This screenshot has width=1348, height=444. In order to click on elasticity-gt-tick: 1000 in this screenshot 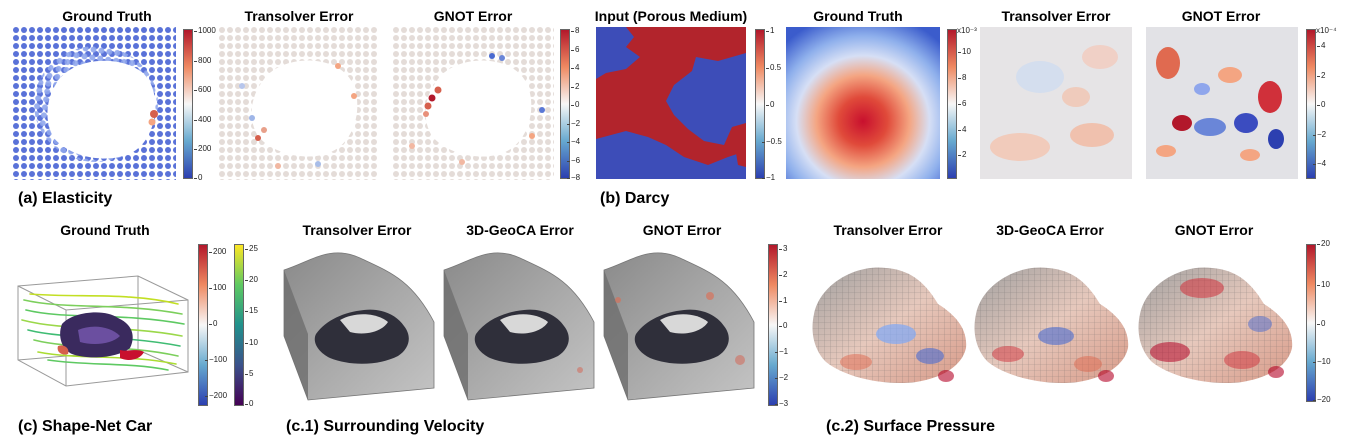, I will do `click(205, 30)`.